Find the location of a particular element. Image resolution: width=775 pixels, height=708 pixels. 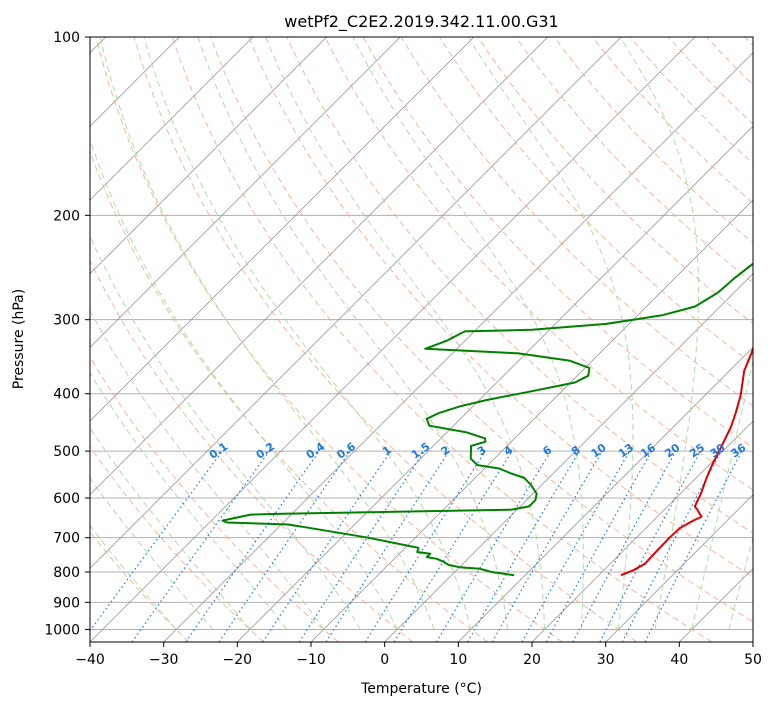

x-tick-label: 20 is located at coordinates (532, 660).